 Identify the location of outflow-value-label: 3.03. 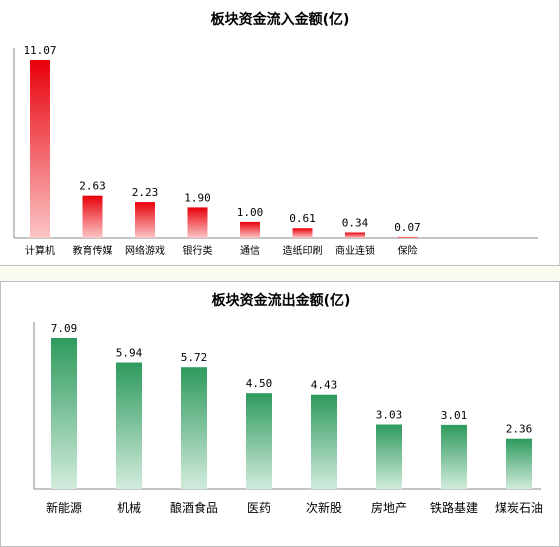
(389, 415).